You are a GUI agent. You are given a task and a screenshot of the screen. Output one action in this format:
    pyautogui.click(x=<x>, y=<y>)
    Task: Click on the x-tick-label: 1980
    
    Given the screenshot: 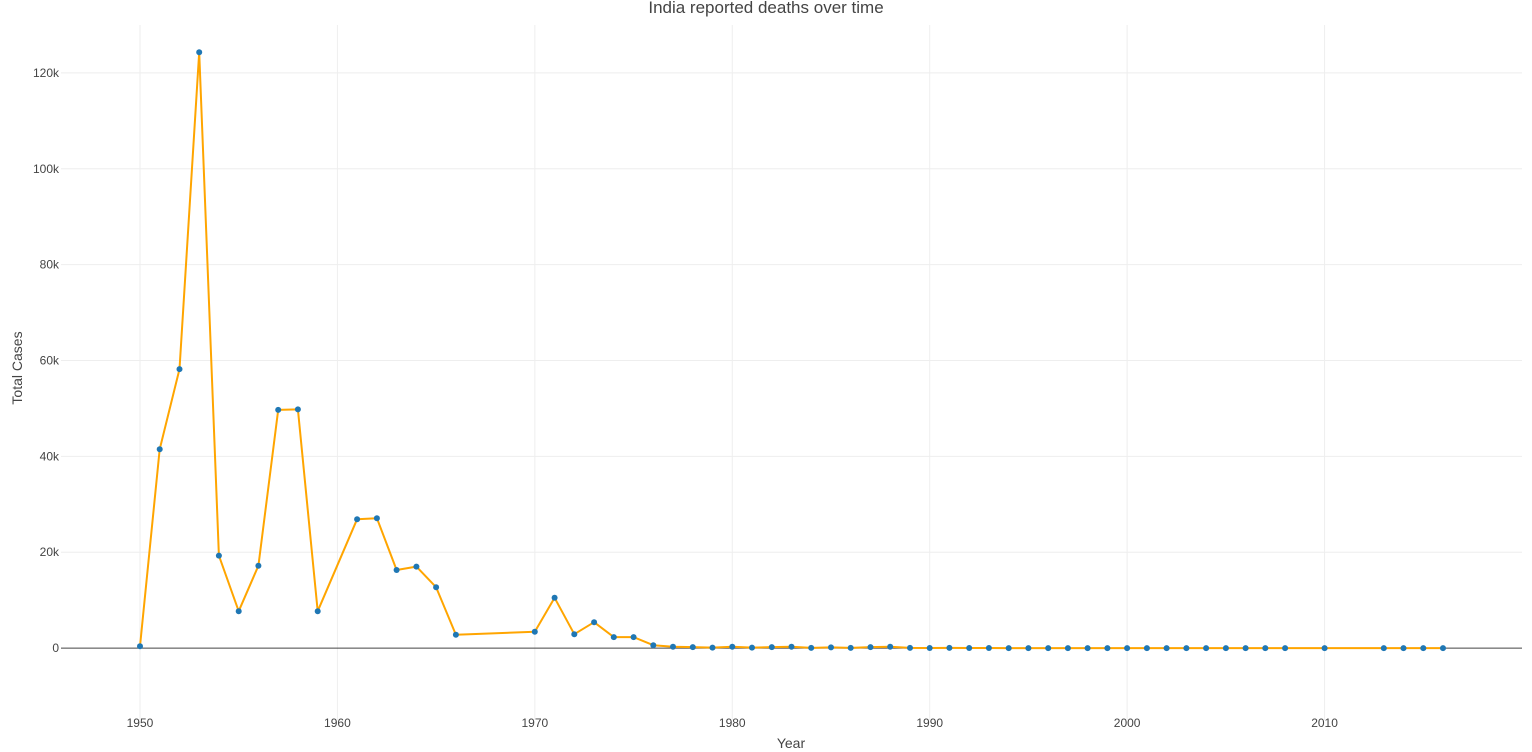 What is the action you would take?
    pyautogui.click(x=732, y=723)
    